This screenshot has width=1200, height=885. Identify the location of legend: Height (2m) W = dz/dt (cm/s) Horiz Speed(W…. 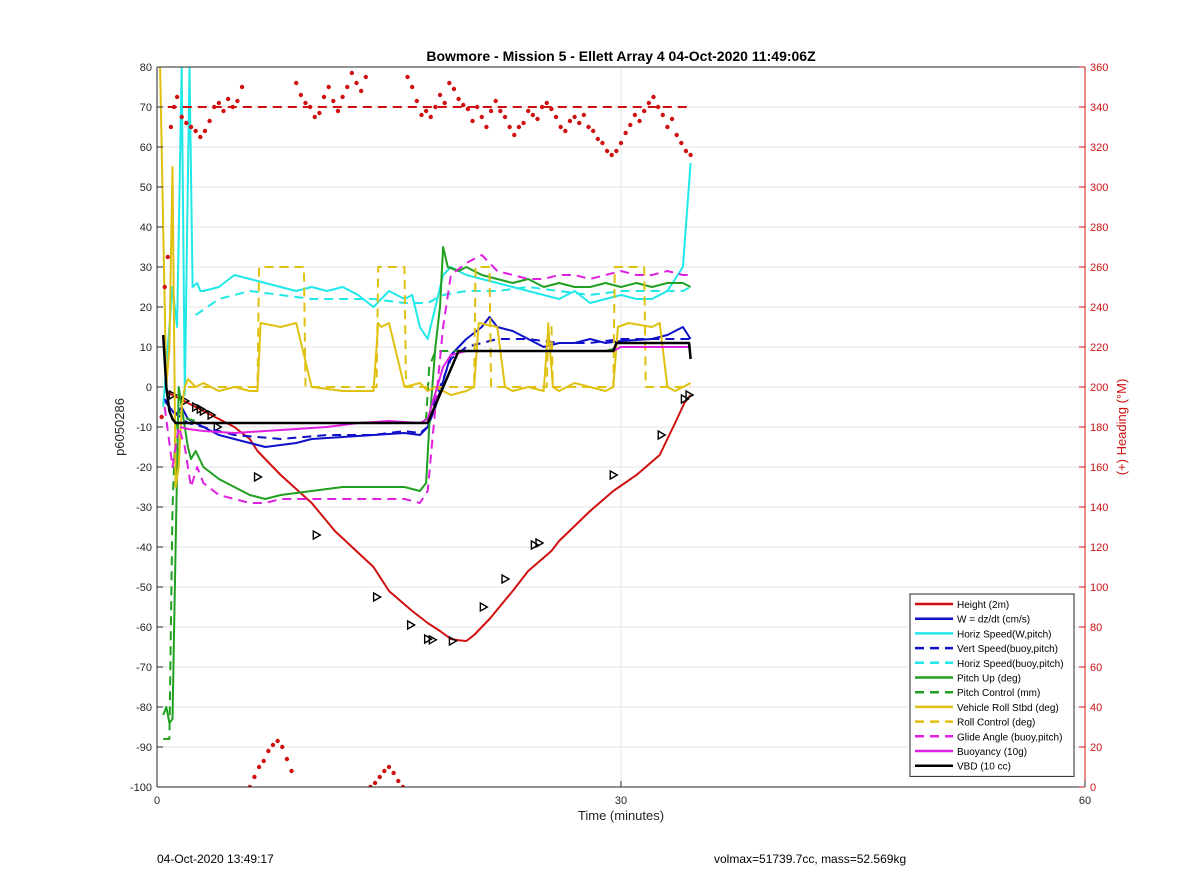
(992, 685).